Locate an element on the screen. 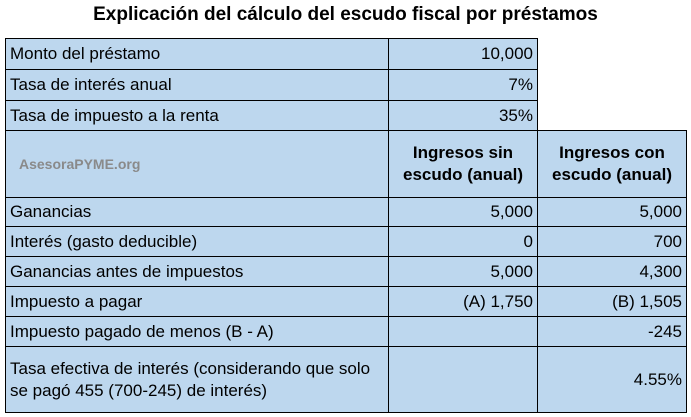 The image size is (691, 417). watermark-text: AsesoraPYME.org is located at coordinates (80, 164).